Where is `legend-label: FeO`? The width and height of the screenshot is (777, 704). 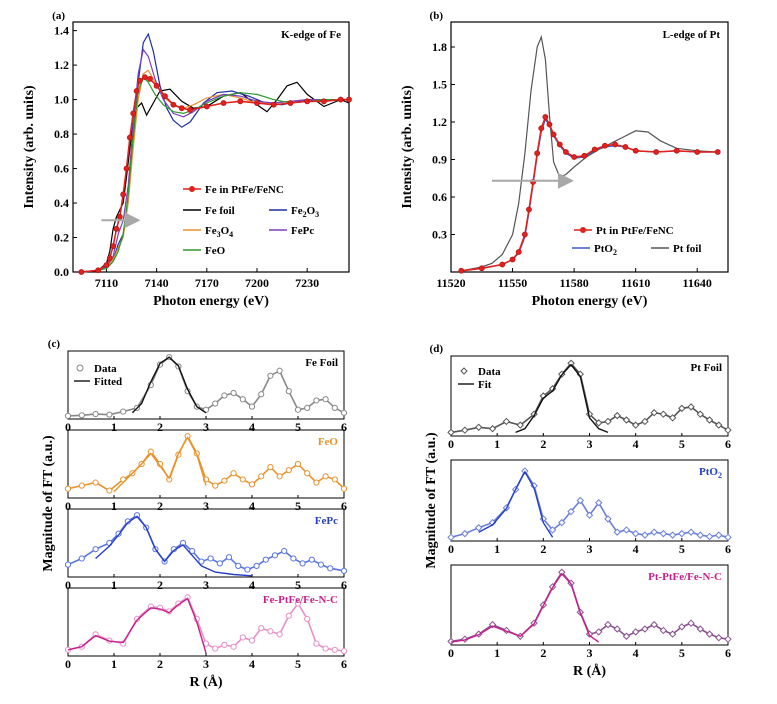 legend-label: FeO is located at coordinates (215, 251).